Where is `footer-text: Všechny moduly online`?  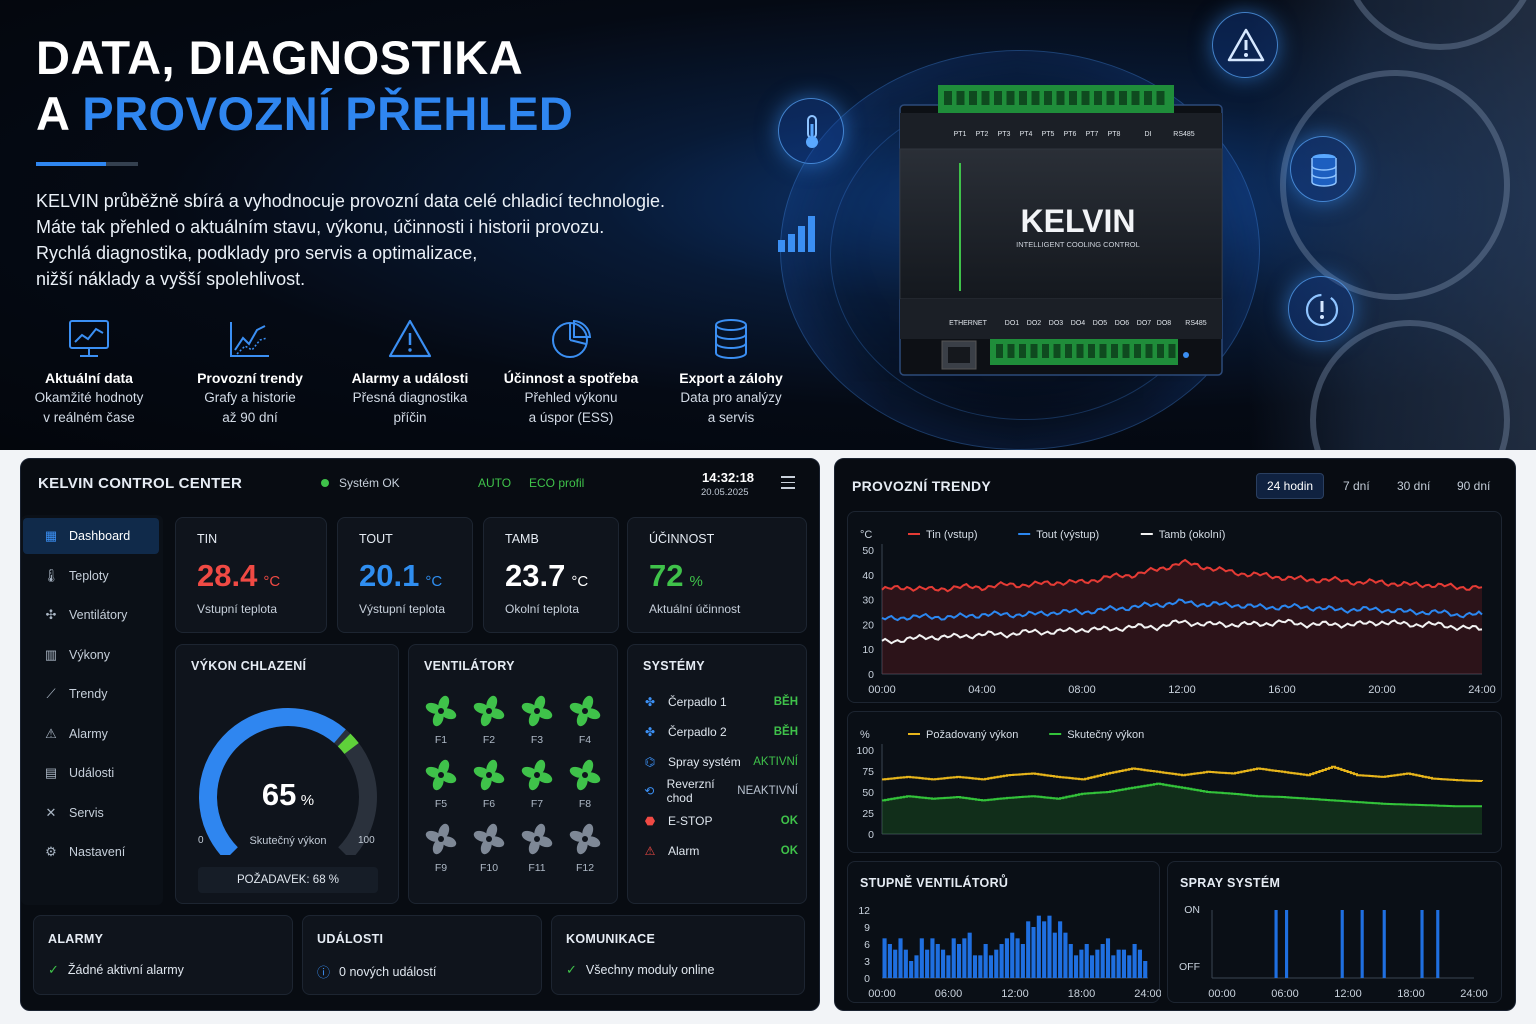 footer-text: Všechny moduly online is located at coordinates (650, 970).